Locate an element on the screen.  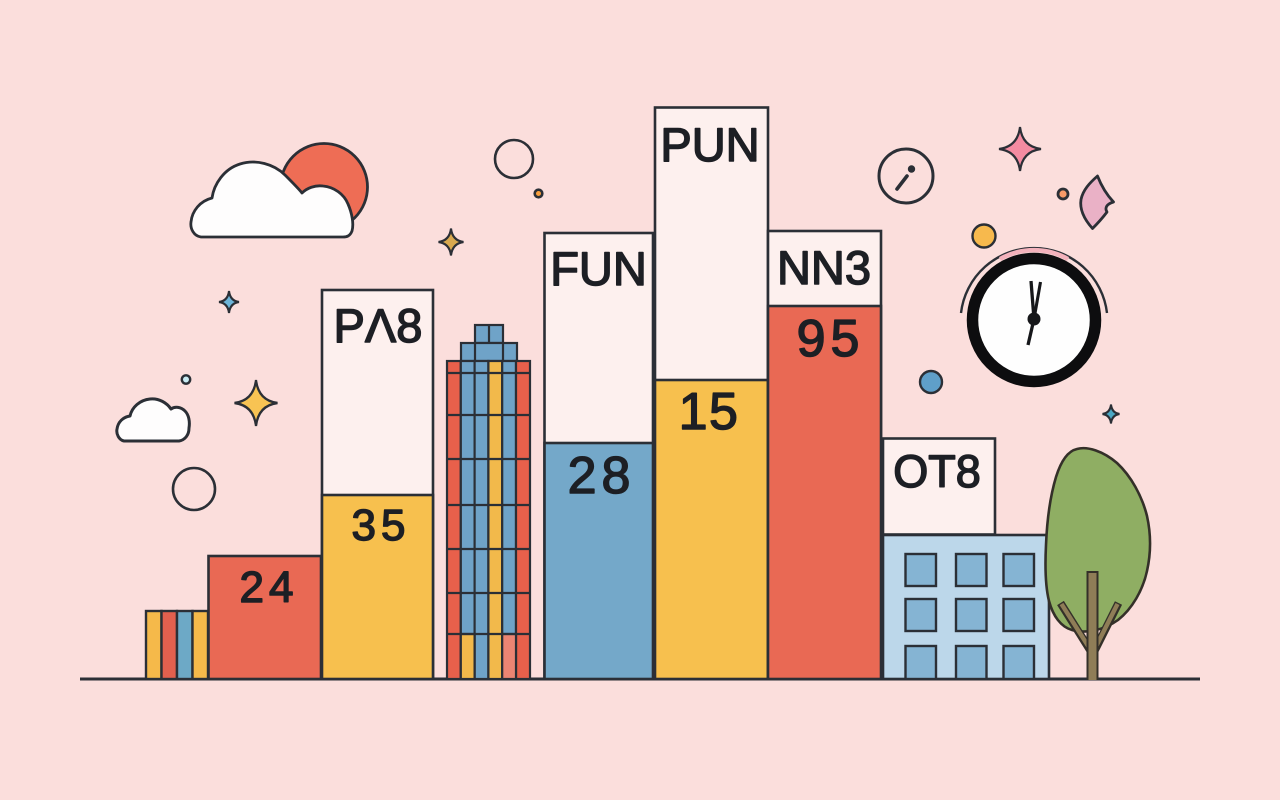
svg-text: OT8 is located at coordinates (937, 471).